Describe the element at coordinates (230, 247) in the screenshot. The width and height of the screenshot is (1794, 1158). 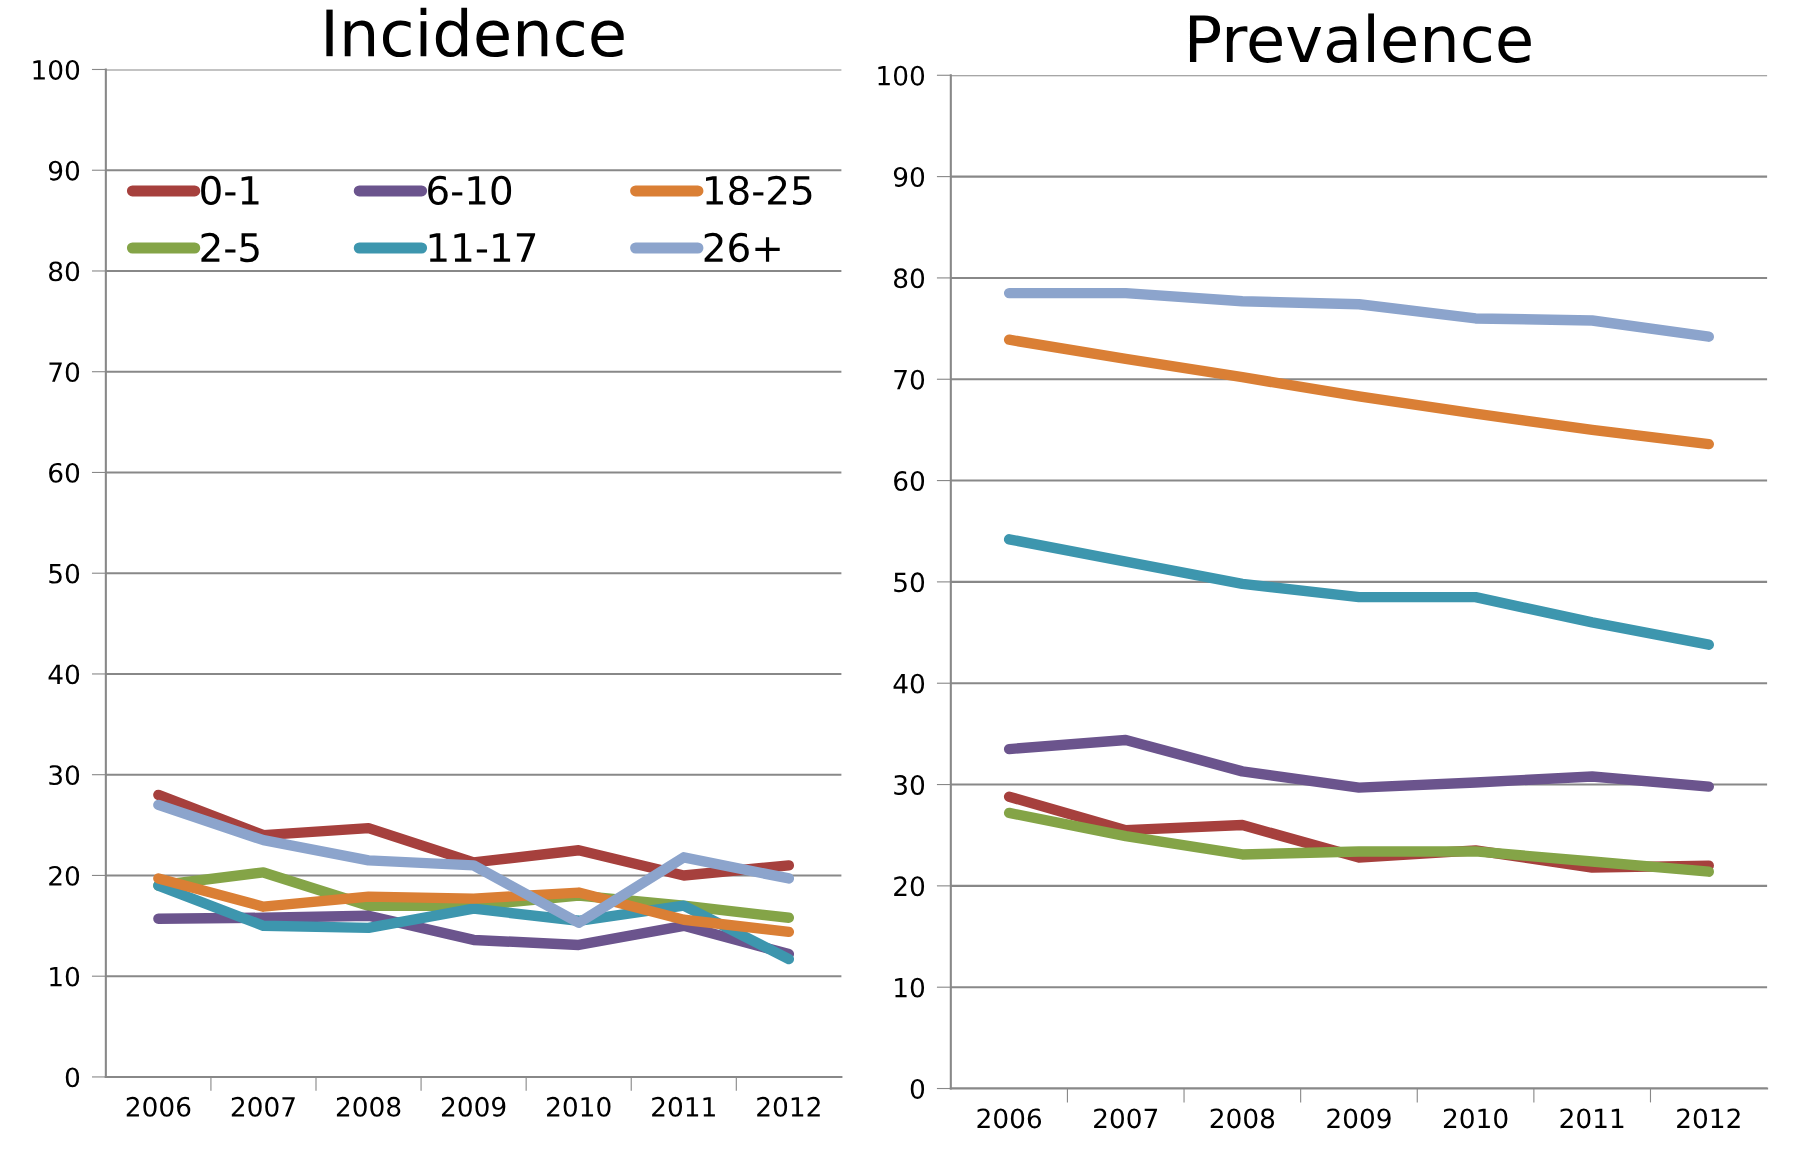
I see `legend-label: 2-5` at that location.